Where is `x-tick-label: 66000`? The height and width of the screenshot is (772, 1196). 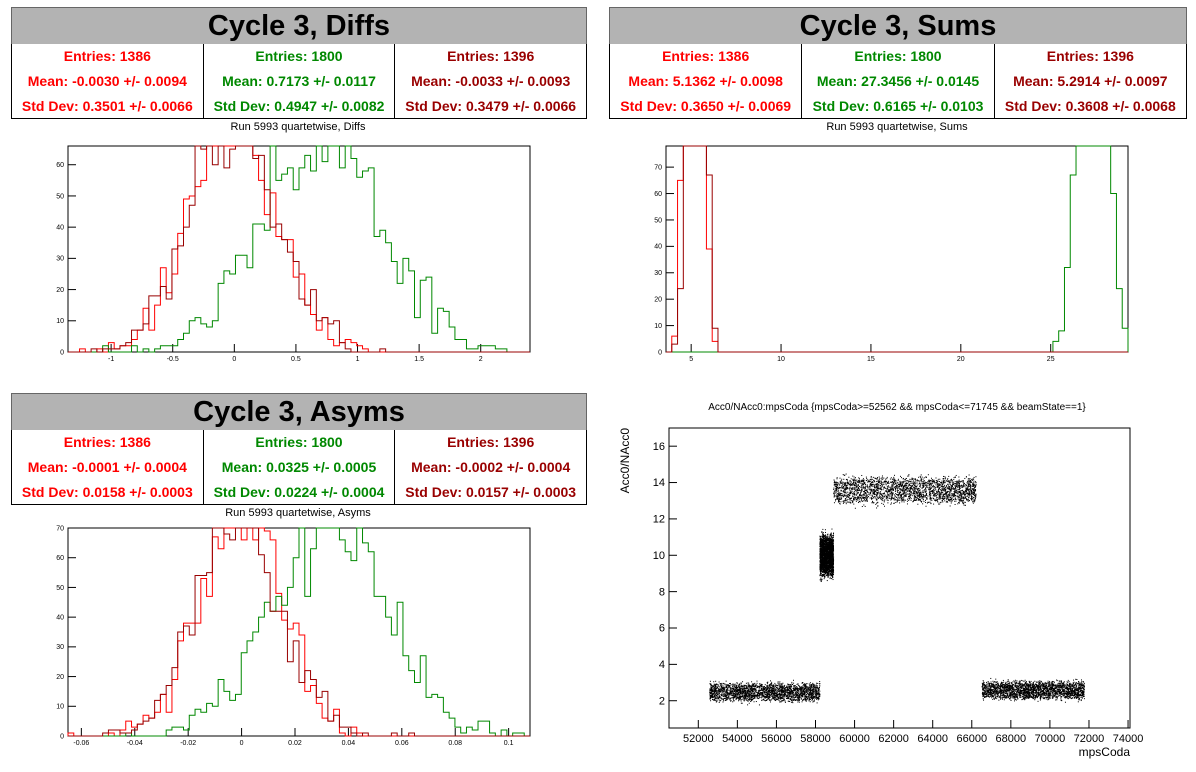
x-tick-label: 66000 is located at coordinates (971, 739).